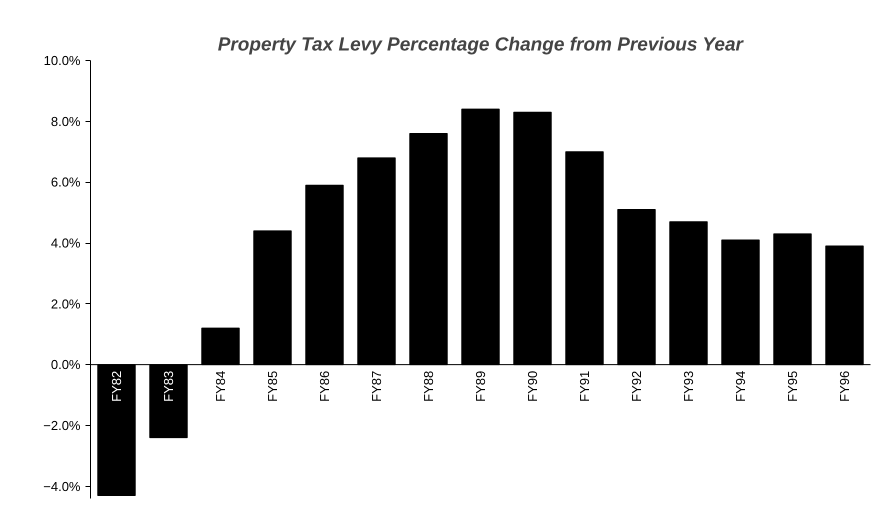 The height and width of the screenshot is (512, 894). I want to click on y-tick-label: 0.0%, so click(65, 364).